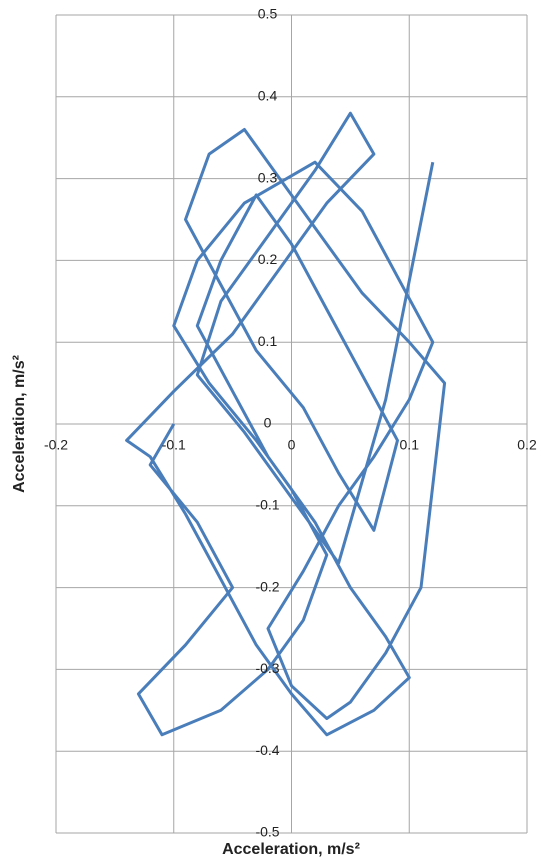  Describe the element at coordinates (268, 14) in the screenshot. I see `y-tick-label: 0.5` at that location.